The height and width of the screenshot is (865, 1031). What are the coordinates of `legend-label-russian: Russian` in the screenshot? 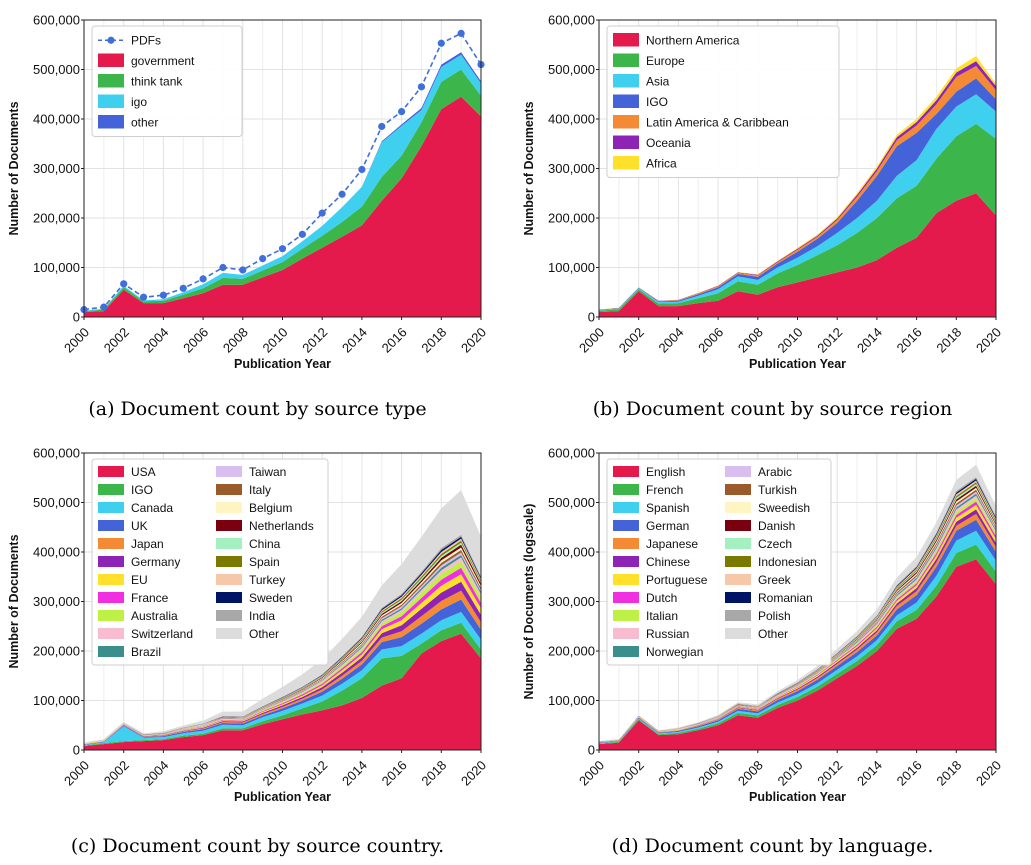 It's located at (667, 634).